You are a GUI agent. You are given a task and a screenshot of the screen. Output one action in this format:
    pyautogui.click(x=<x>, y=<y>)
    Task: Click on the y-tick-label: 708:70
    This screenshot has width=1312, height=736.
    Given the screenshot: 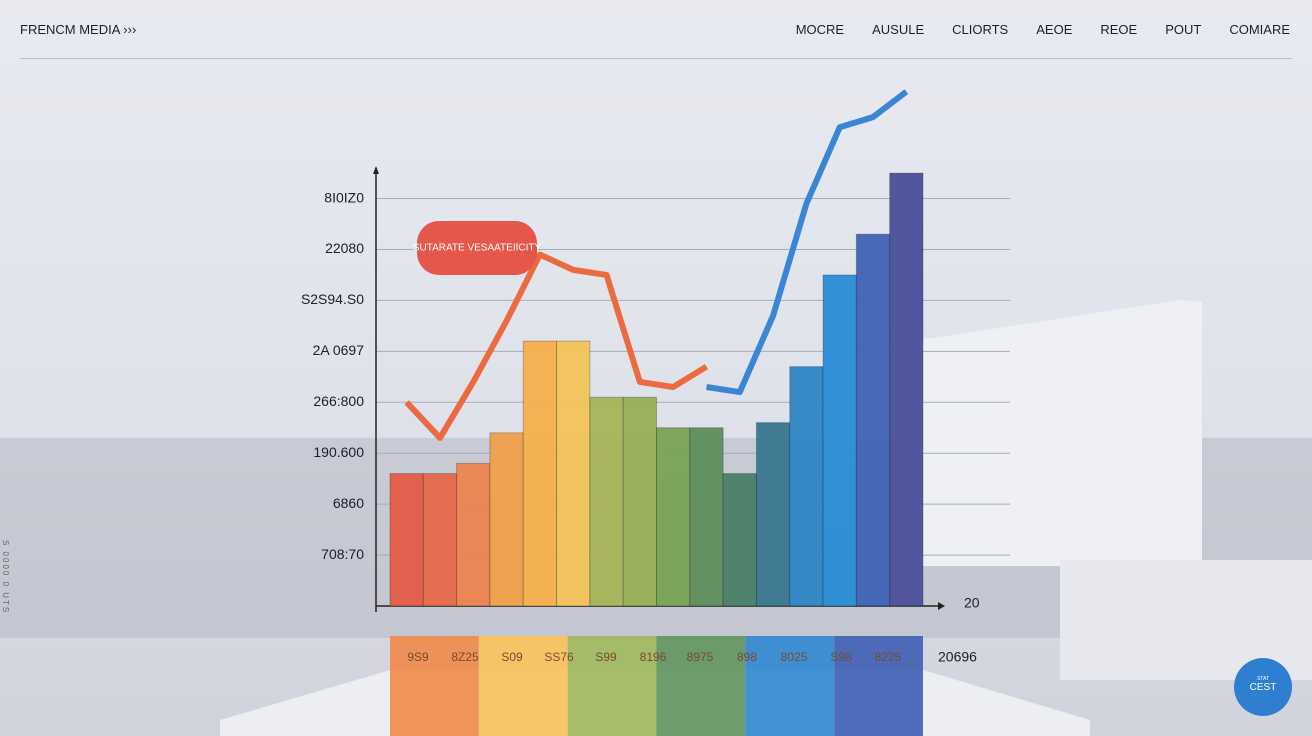 What is the action you would take?
    pyautogui.click(x=342, y=554)
    